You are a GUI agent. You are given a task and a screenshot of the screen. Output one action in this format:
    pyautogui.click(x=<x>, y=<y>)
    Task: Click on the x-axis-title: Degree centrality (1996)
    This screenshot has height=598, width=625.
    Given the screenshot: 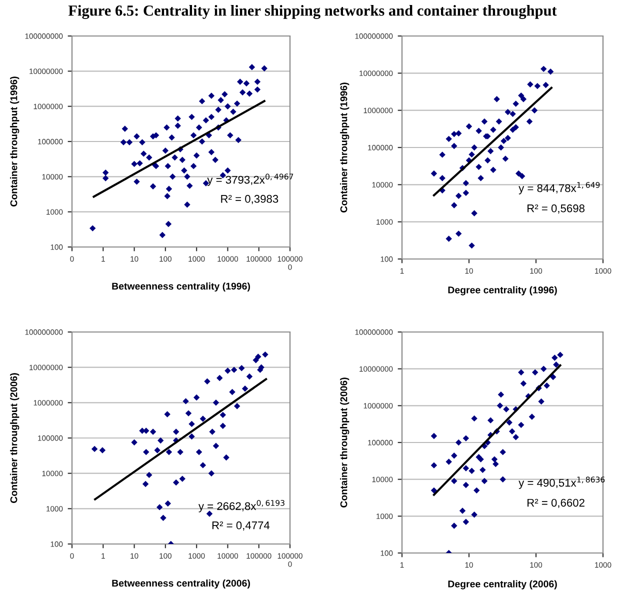 What is the action you would take?
    pyautogui.click(x=502, y=291)
    